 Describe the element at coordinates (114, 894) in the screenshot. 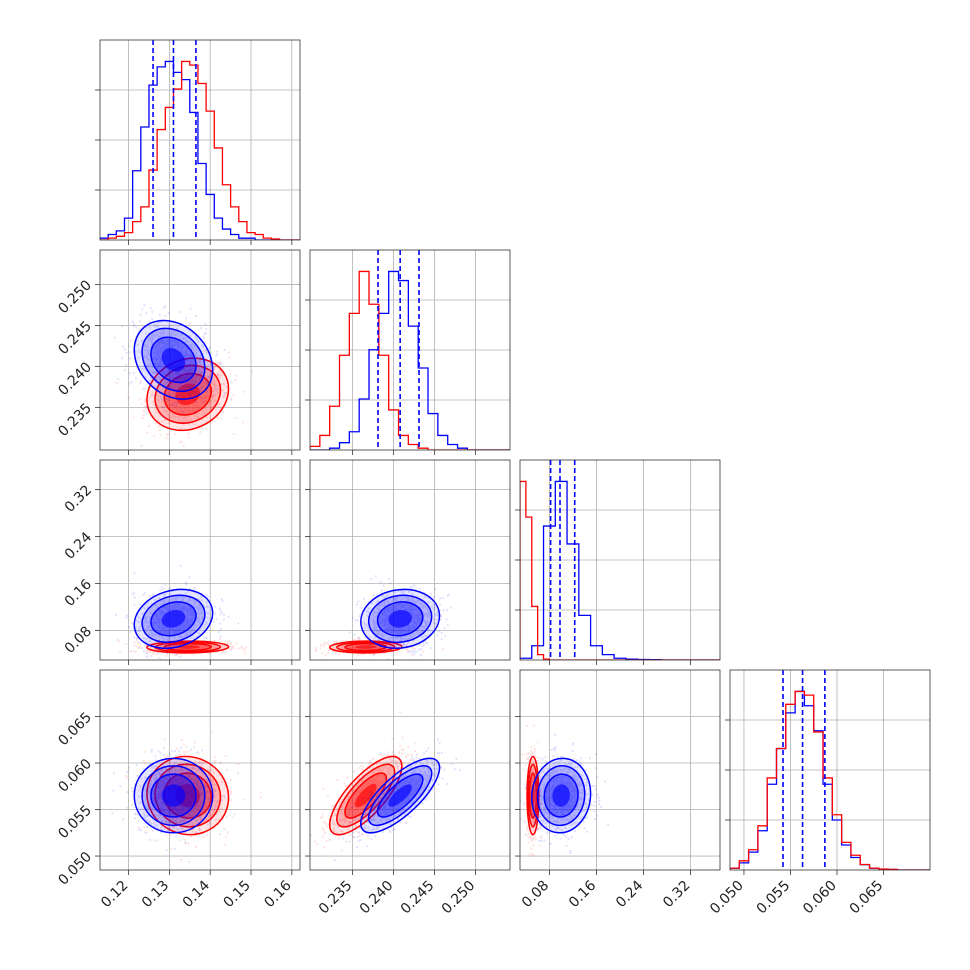

I see `x-tick-label: 0.12` at that location.